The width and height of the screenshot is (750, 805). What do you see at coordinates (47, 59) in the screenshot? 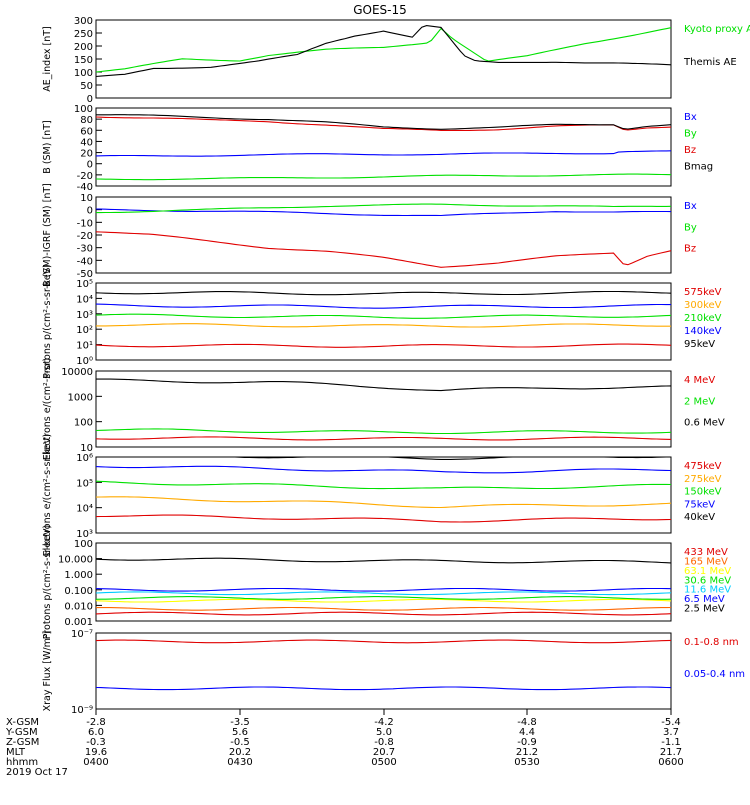
I see `y-axis-label: AE_index [nT]` at bounding box center [47, 59].